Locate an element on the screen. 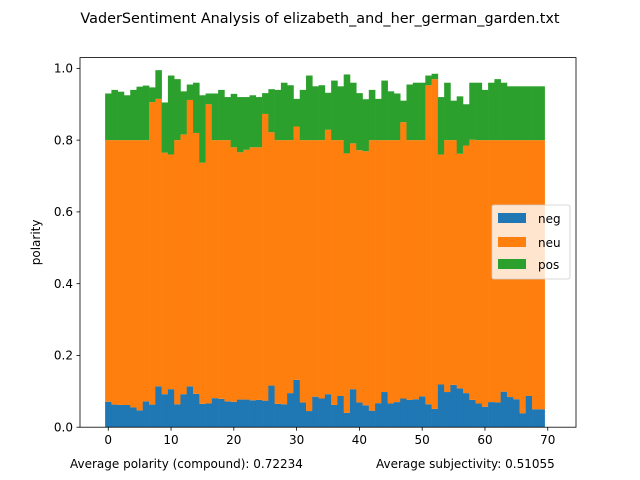  legend-swatch-neu is located at coordinates (512, 242).